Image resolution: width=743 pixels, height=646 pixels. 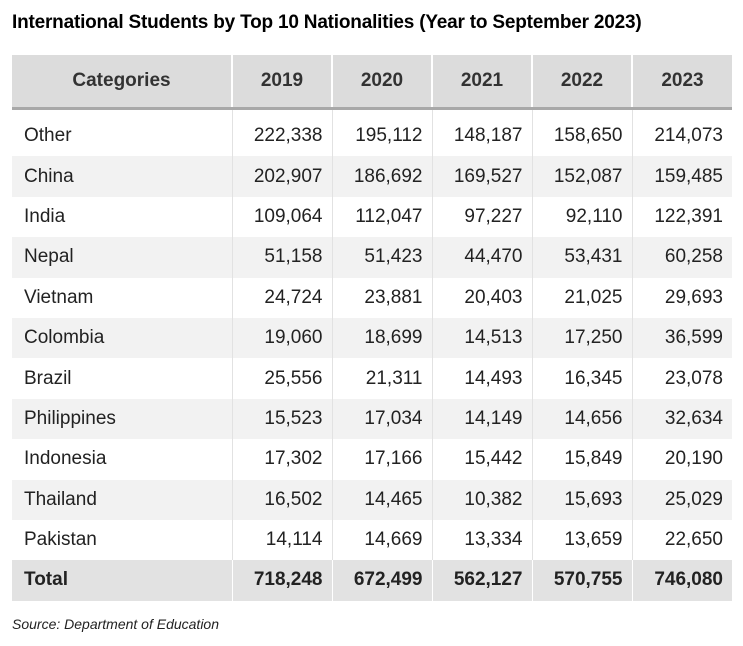 I want to click on row-label: India, so click(x=122, y=217).